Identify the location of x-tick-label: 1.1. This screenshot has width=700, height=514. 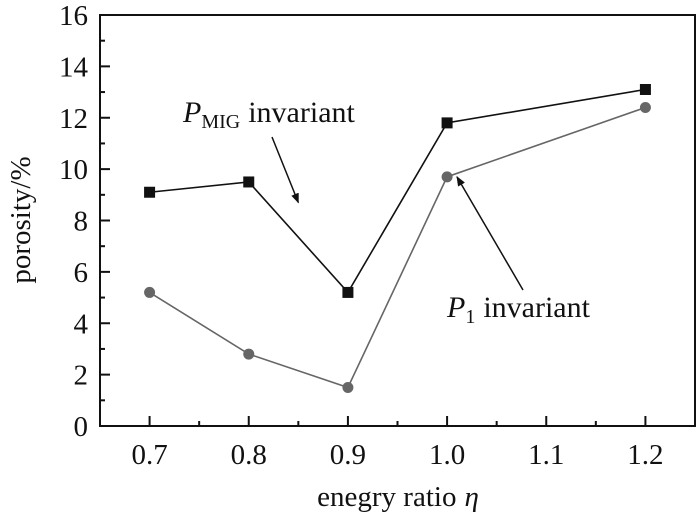
(546, 455).